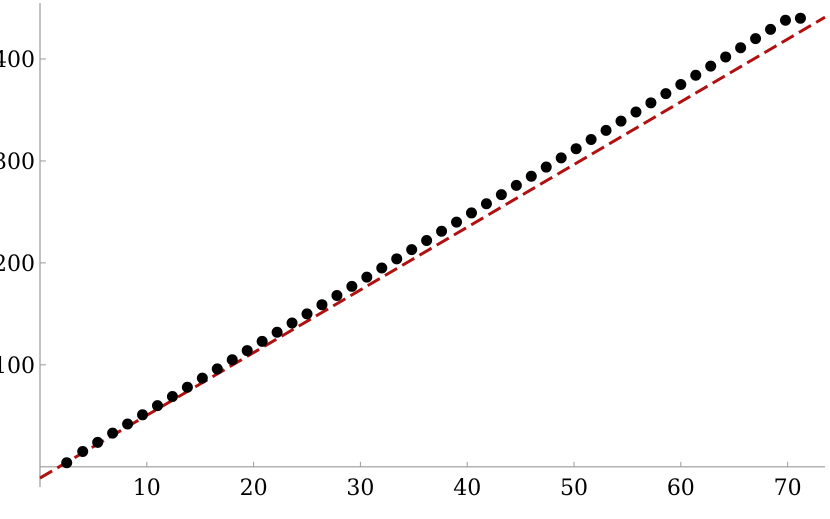 The width and height of the screenshot is (830, 519). I want to click on y-ticks: 100 200 300 400, so click(23, 213).